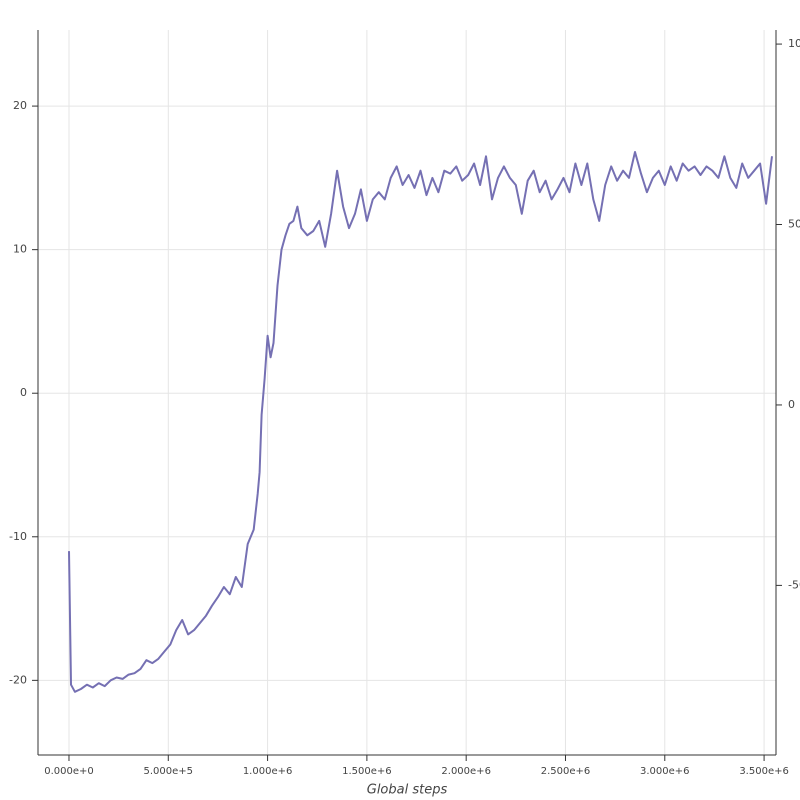 The image size is (800, 800). I want to click on x-tick-label: 3.000e+6, so click(665, 771).